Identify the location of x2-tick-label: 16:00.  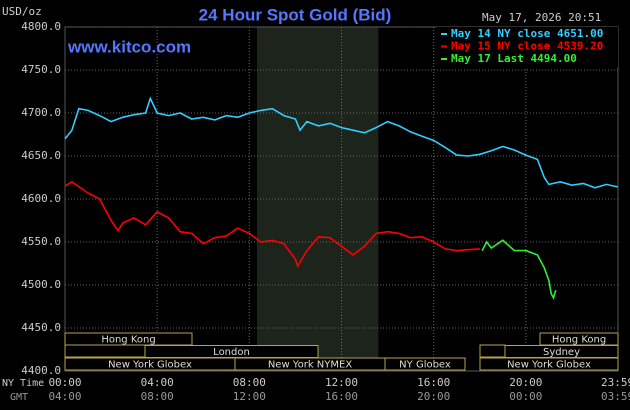
(341, 396).